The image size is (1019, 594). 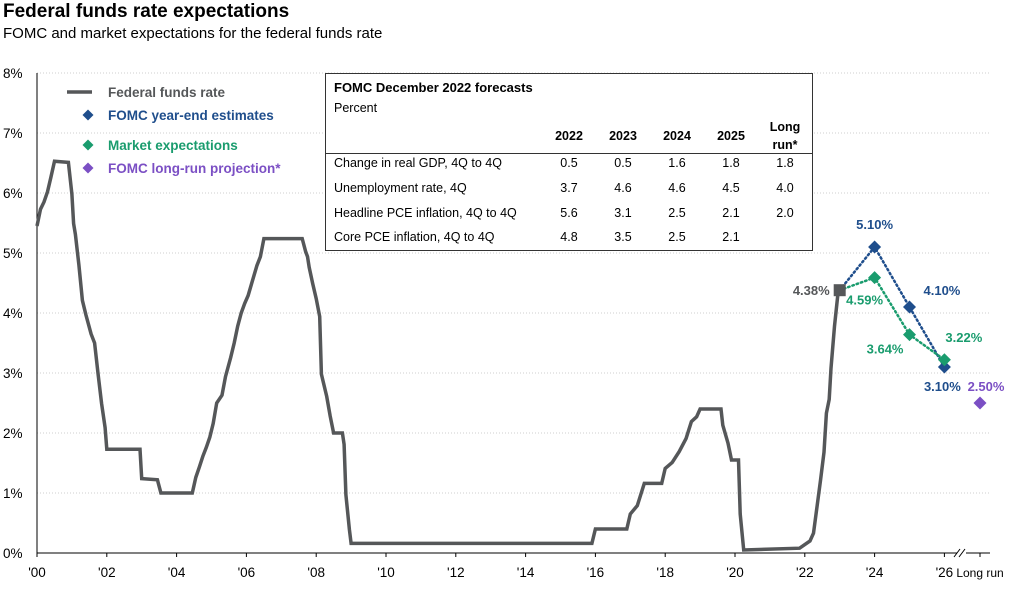 What do you see at coordinates (875, 572) in the screenshot?
I see `x-tick-label: '24` at bounding box center [875, 572].